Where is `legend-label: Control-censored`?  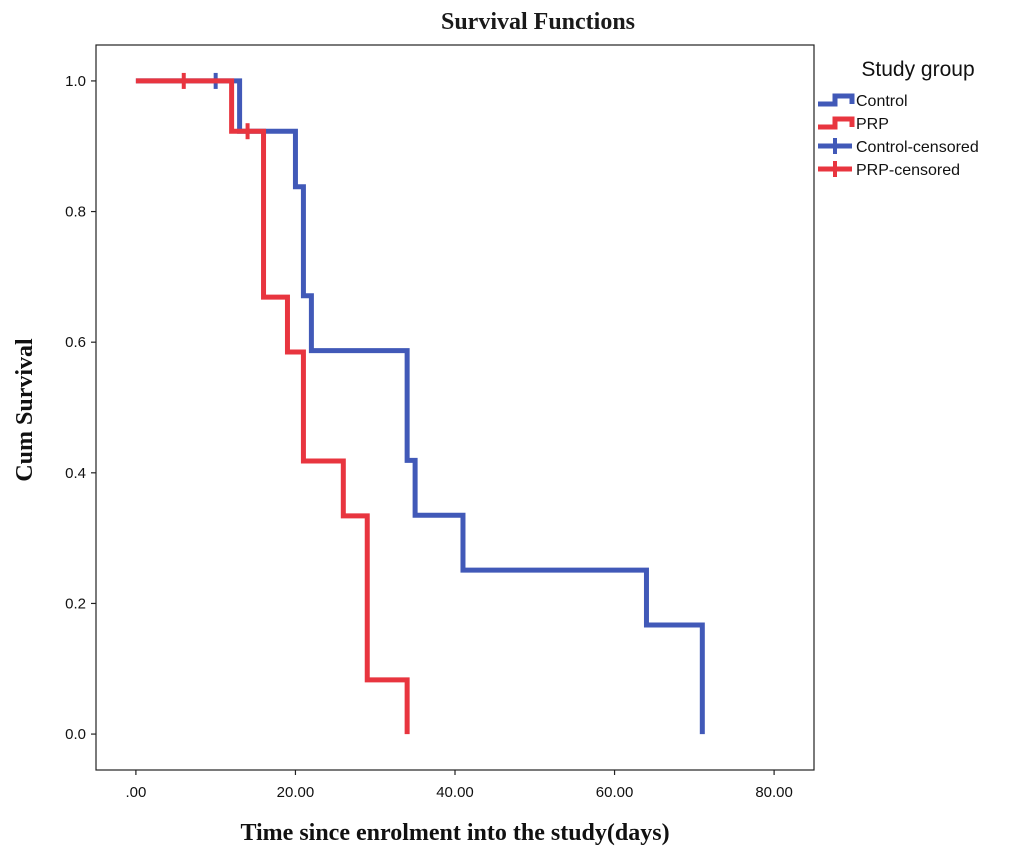 legend-label: Control-censored is located at coordinates (917, 147).